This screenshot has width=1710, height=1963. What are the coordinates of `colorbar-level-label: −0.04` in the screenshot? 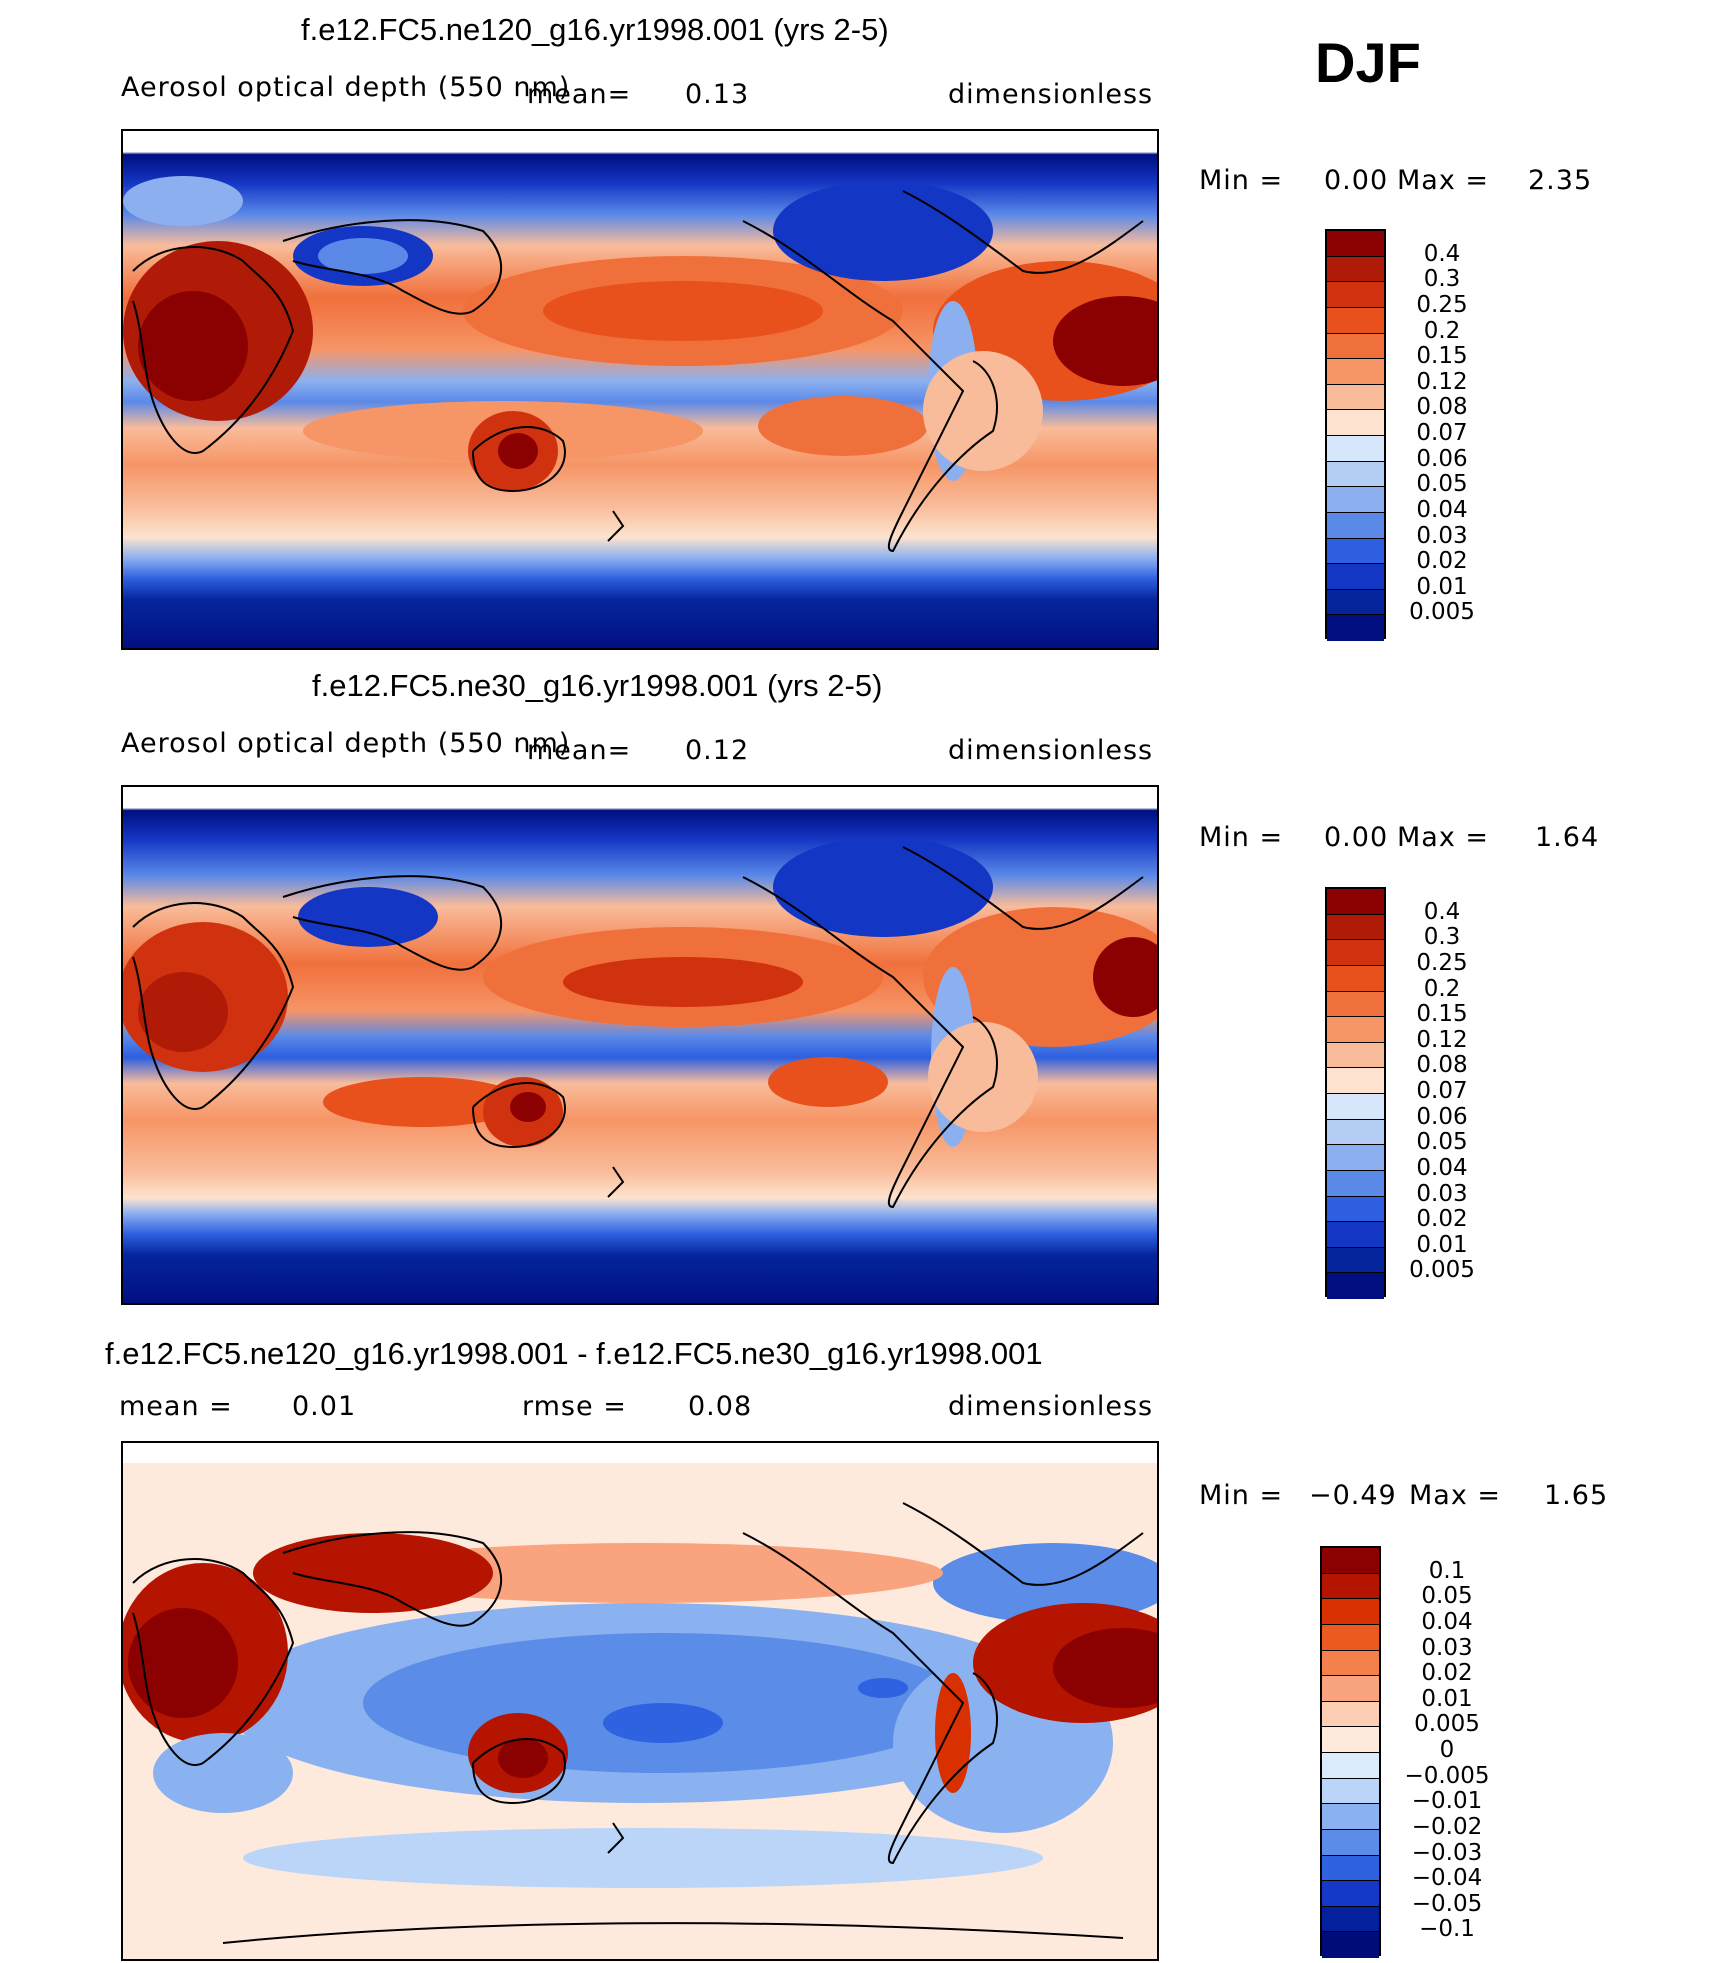 It's located at (1447, 1878).